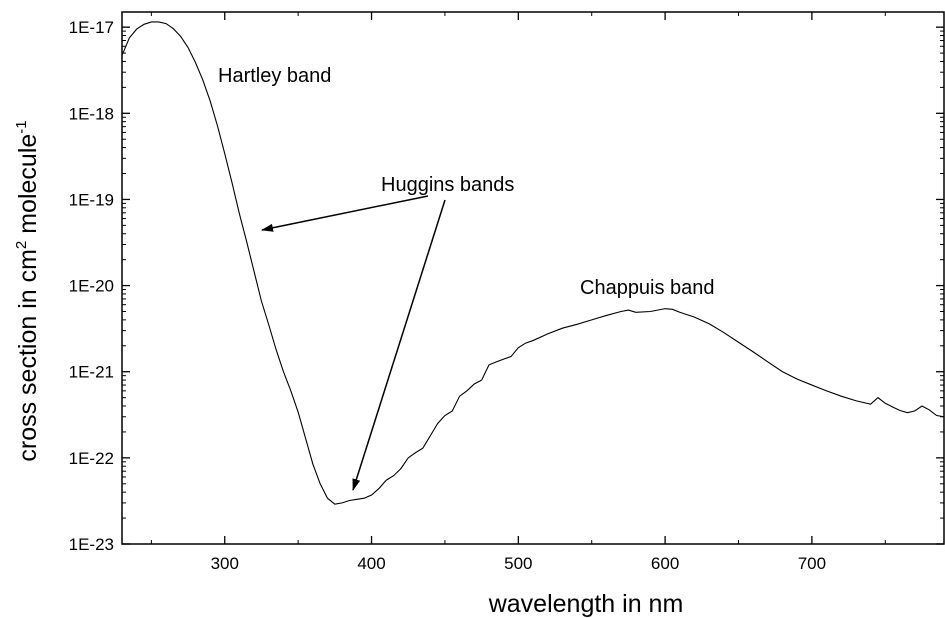 The image size is (945, 618). What do you see at coordinates (28, 355) in the screenshot?
I see `y-axis-title-main: cross section in cm` at bounding box center [28, 355].